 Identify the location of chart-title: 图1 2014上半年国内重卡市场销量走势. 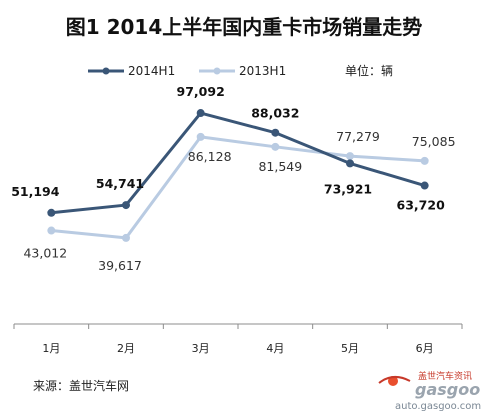
(244, 27).